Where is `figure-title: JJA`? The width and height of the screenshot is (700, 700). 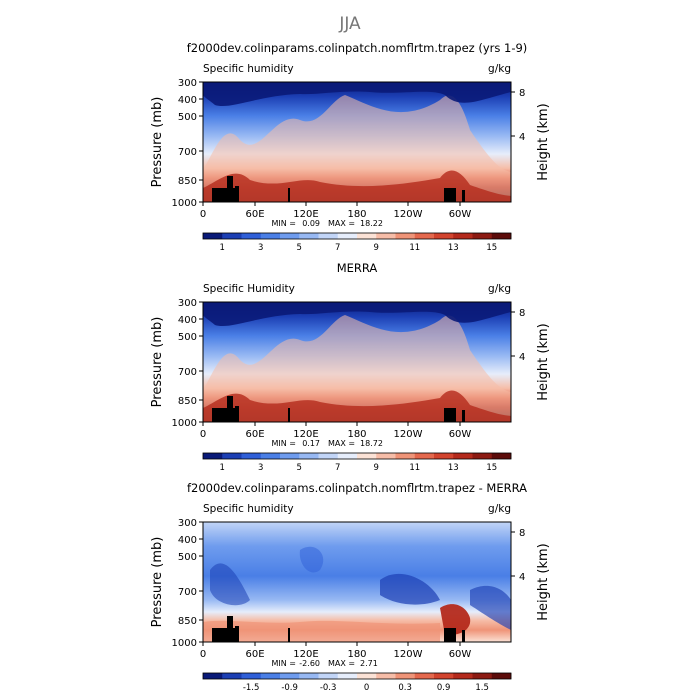
figure-title: JJA is located at coordinates (349, 24).